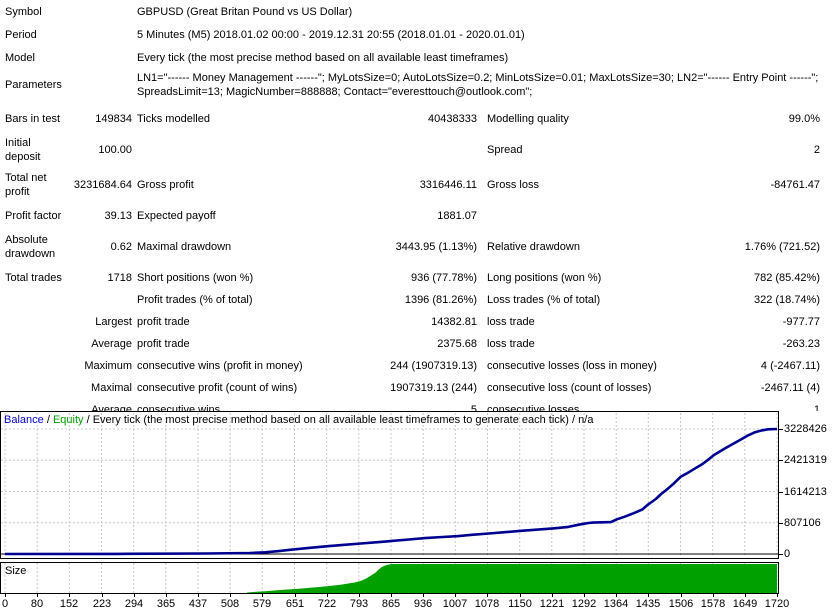 This screenshot has width=833, height=611. Describe the element at coordinates (473, 410) in the screenshot. I see `value-2: 5` at that location.